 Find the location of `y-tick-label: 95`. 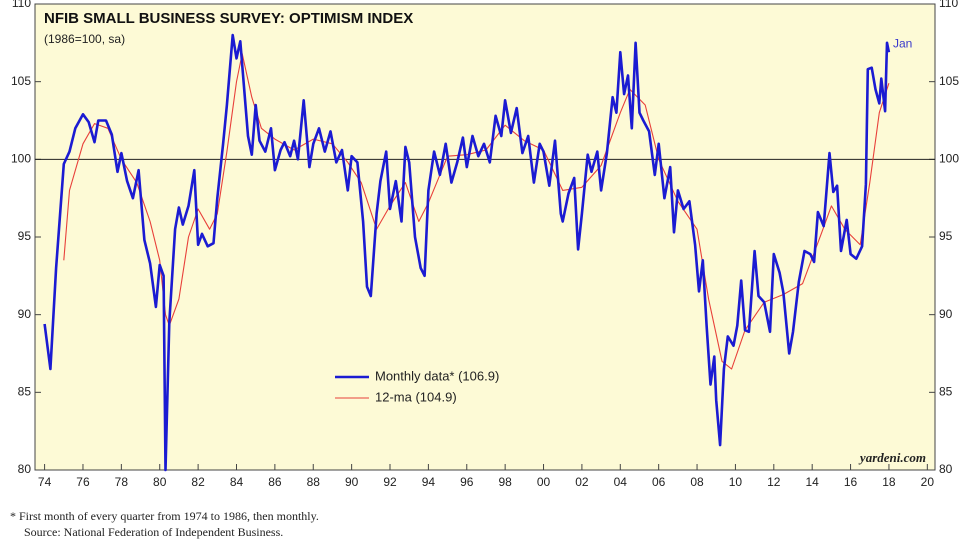

y-tick-label: 95 is located at coordinates (25, 236).